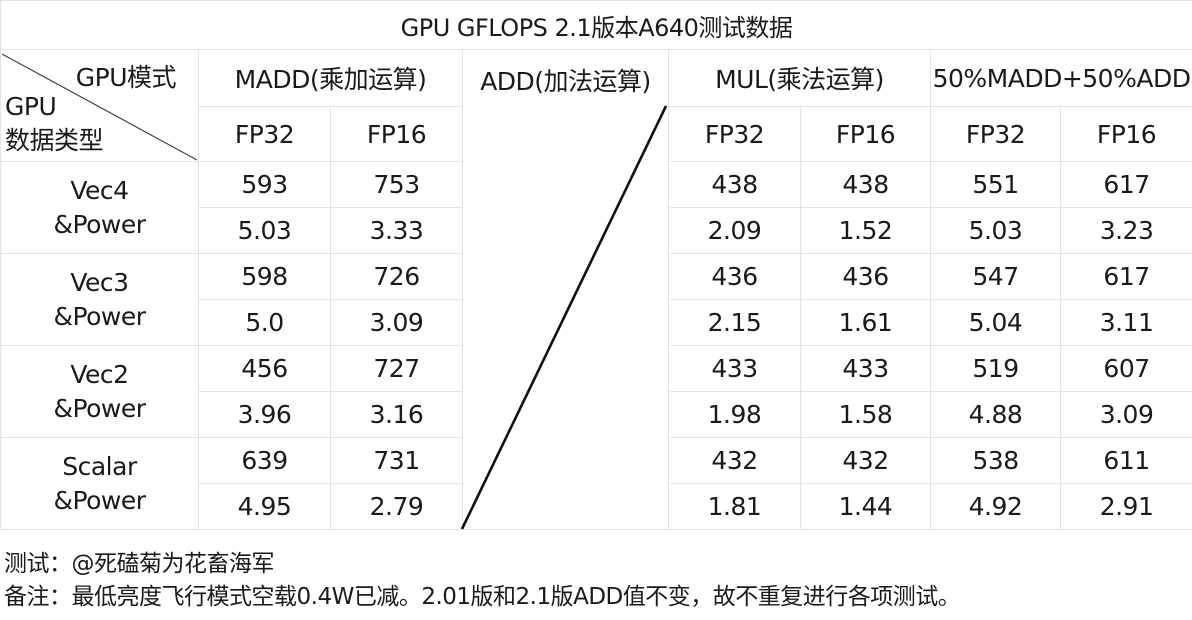 The height and width of the screenshot is (620, 1192). What do you see at coordinates (565, 289) in the screenshot?
I see `mode-header-add: ADD(加法运算)` at bounding box center [565, 289].